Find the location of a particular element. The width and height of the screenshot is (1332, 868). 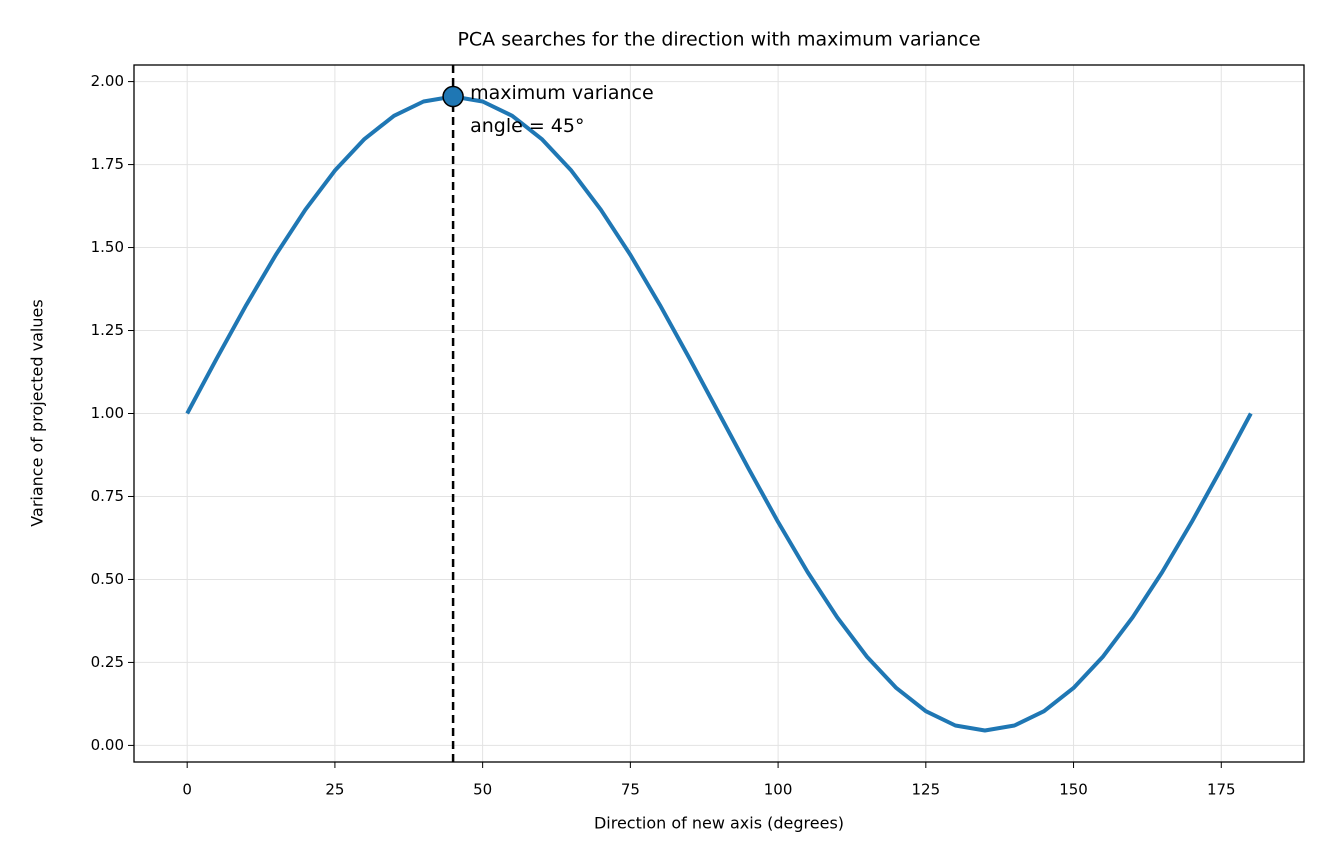

x-tick-label: 0 is located at coordinates (187, 790).